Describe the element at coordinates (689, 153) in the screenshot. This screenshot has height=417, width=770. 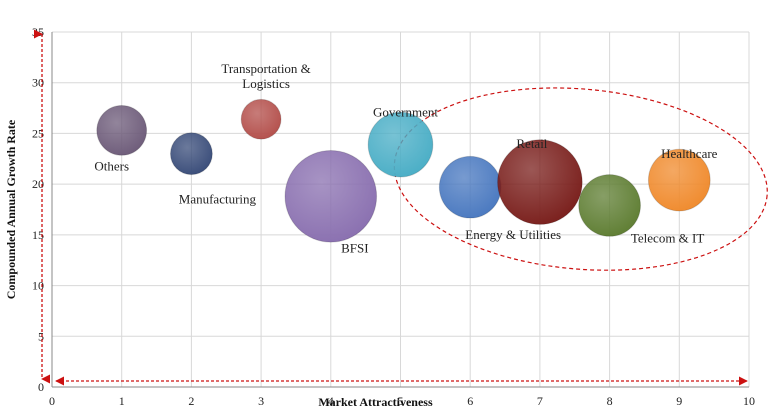
I see `bubble-label: Healthcare` at that location.